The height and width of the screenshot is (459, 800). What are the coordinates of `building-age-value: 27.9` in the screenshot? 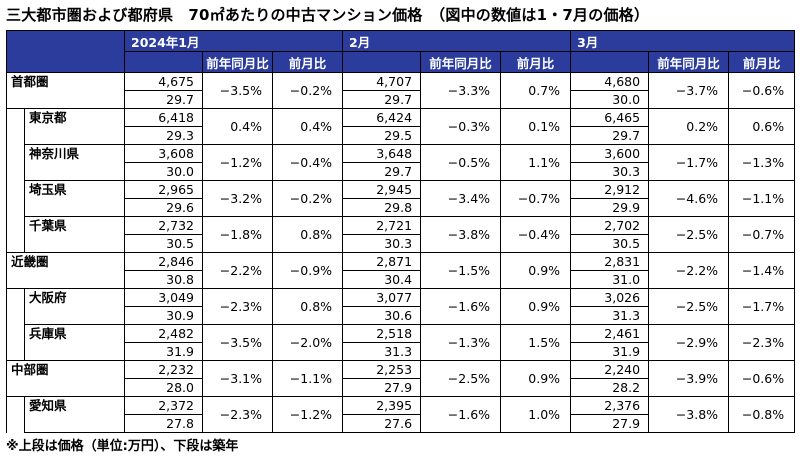 It's located at (610, 423).